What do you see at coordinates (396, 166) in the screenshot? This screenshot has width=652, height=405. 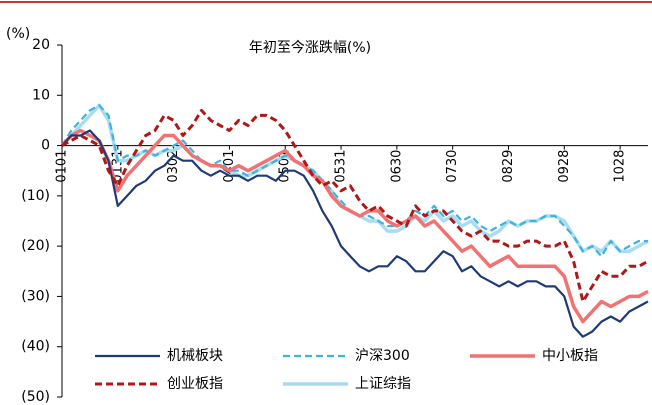 I see `x-tick-label: 0630` at bounding box center [396, 166].